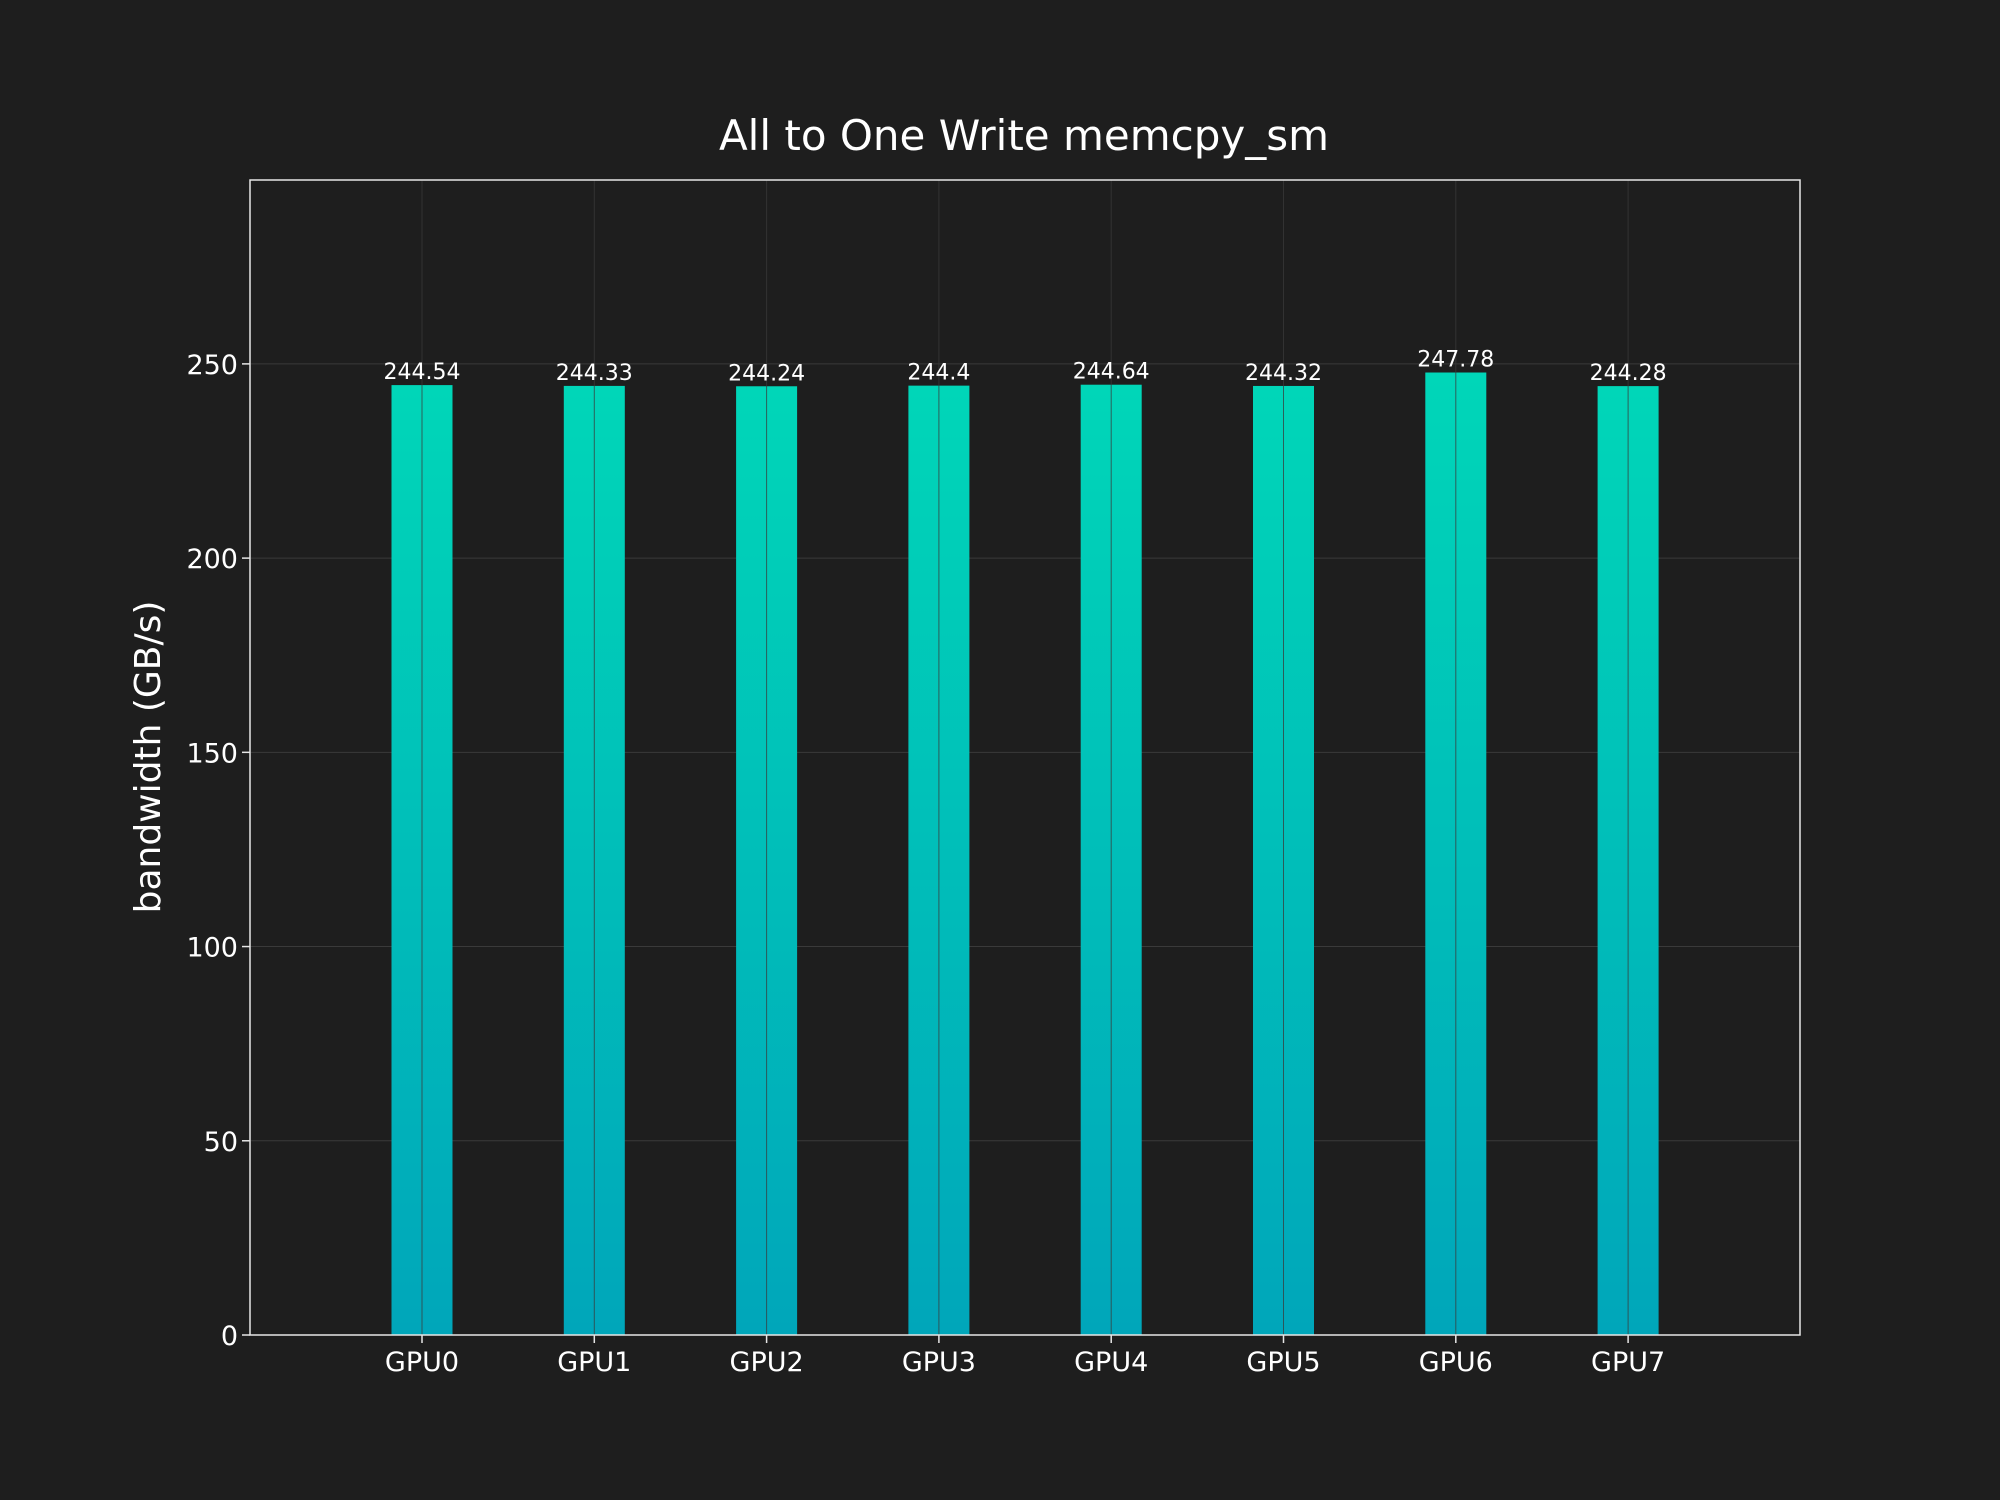  I want to click on data-label-gpu3: 244.4, so click(938, 373).